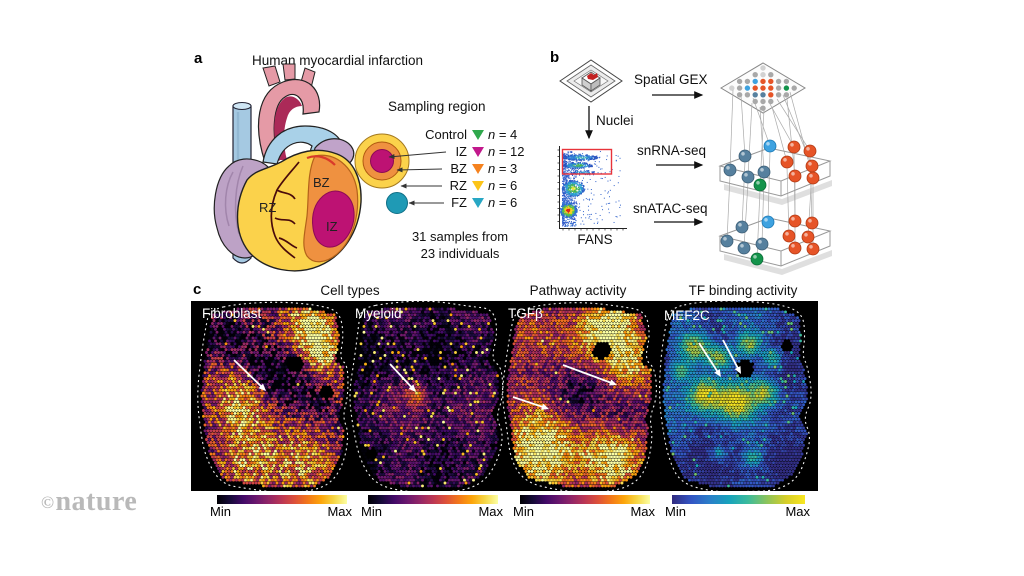 The height and width of the screenshot is (576, 1024). What do you see at coordinates (525, 313) in the screenshot?
I see `map-label-tgfb: TGFβ` at bounding box center [525, 313].